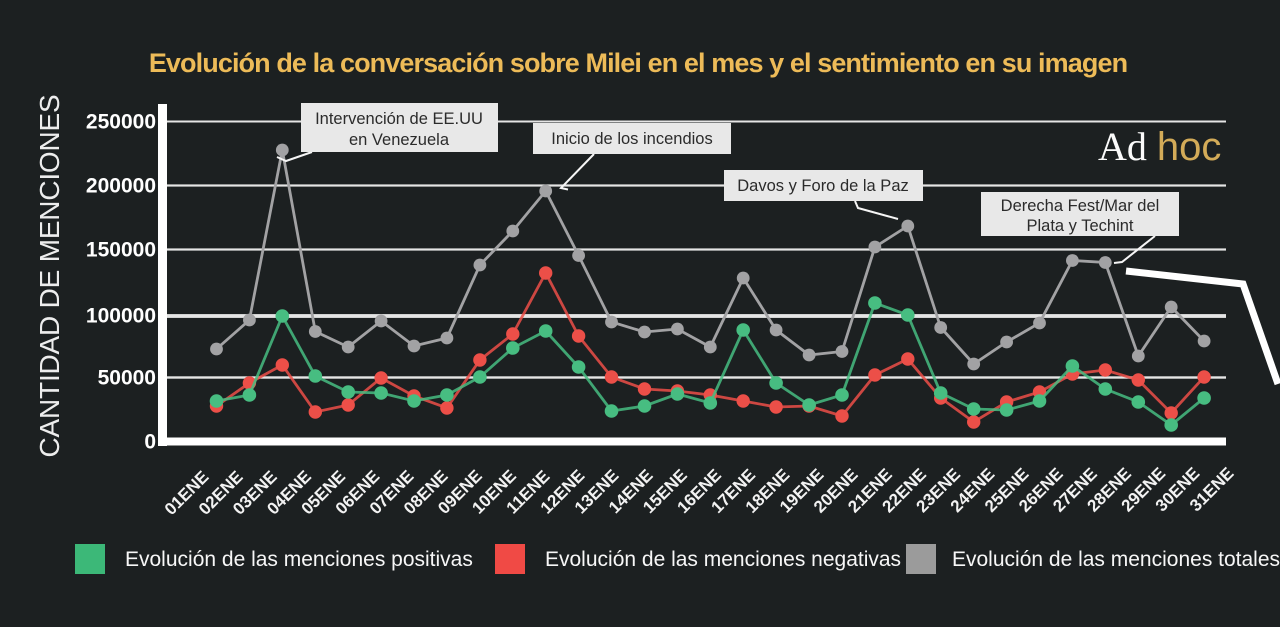 This screenshot has width=1280, height=627. I want to click on svg-text:Evolución de las menciones tot: Evolución de las menciones totales, so click(1116, 559).